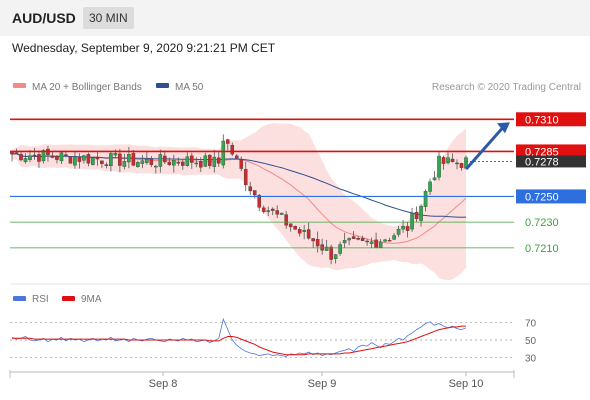 The height and width of the screenshot is (400, 590). Describe the element at coordinates (542, 162) in the screenshot. I see `current-price-label: 0.7278` at that location.